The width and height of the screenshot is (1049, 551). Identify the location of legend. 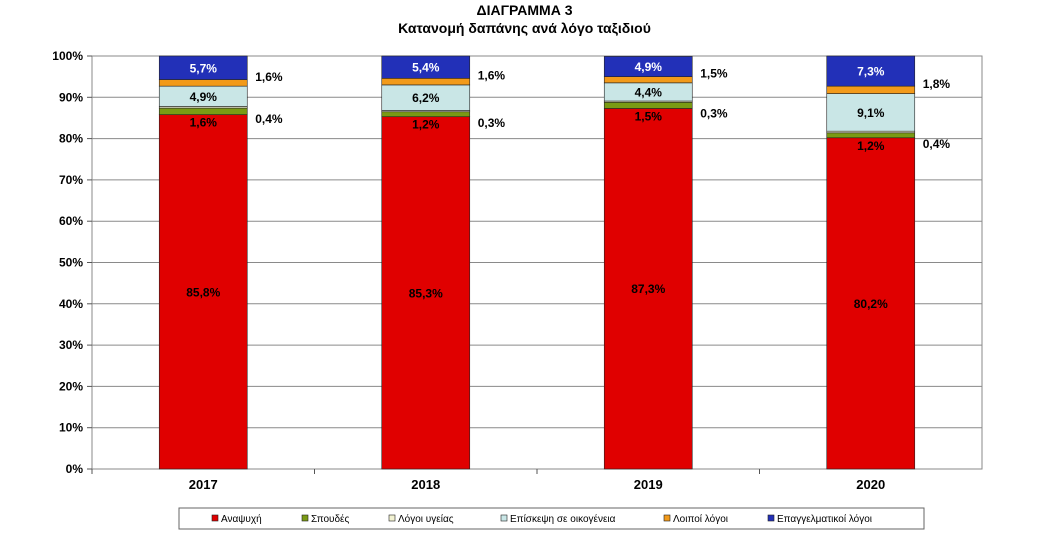
(551, 518).